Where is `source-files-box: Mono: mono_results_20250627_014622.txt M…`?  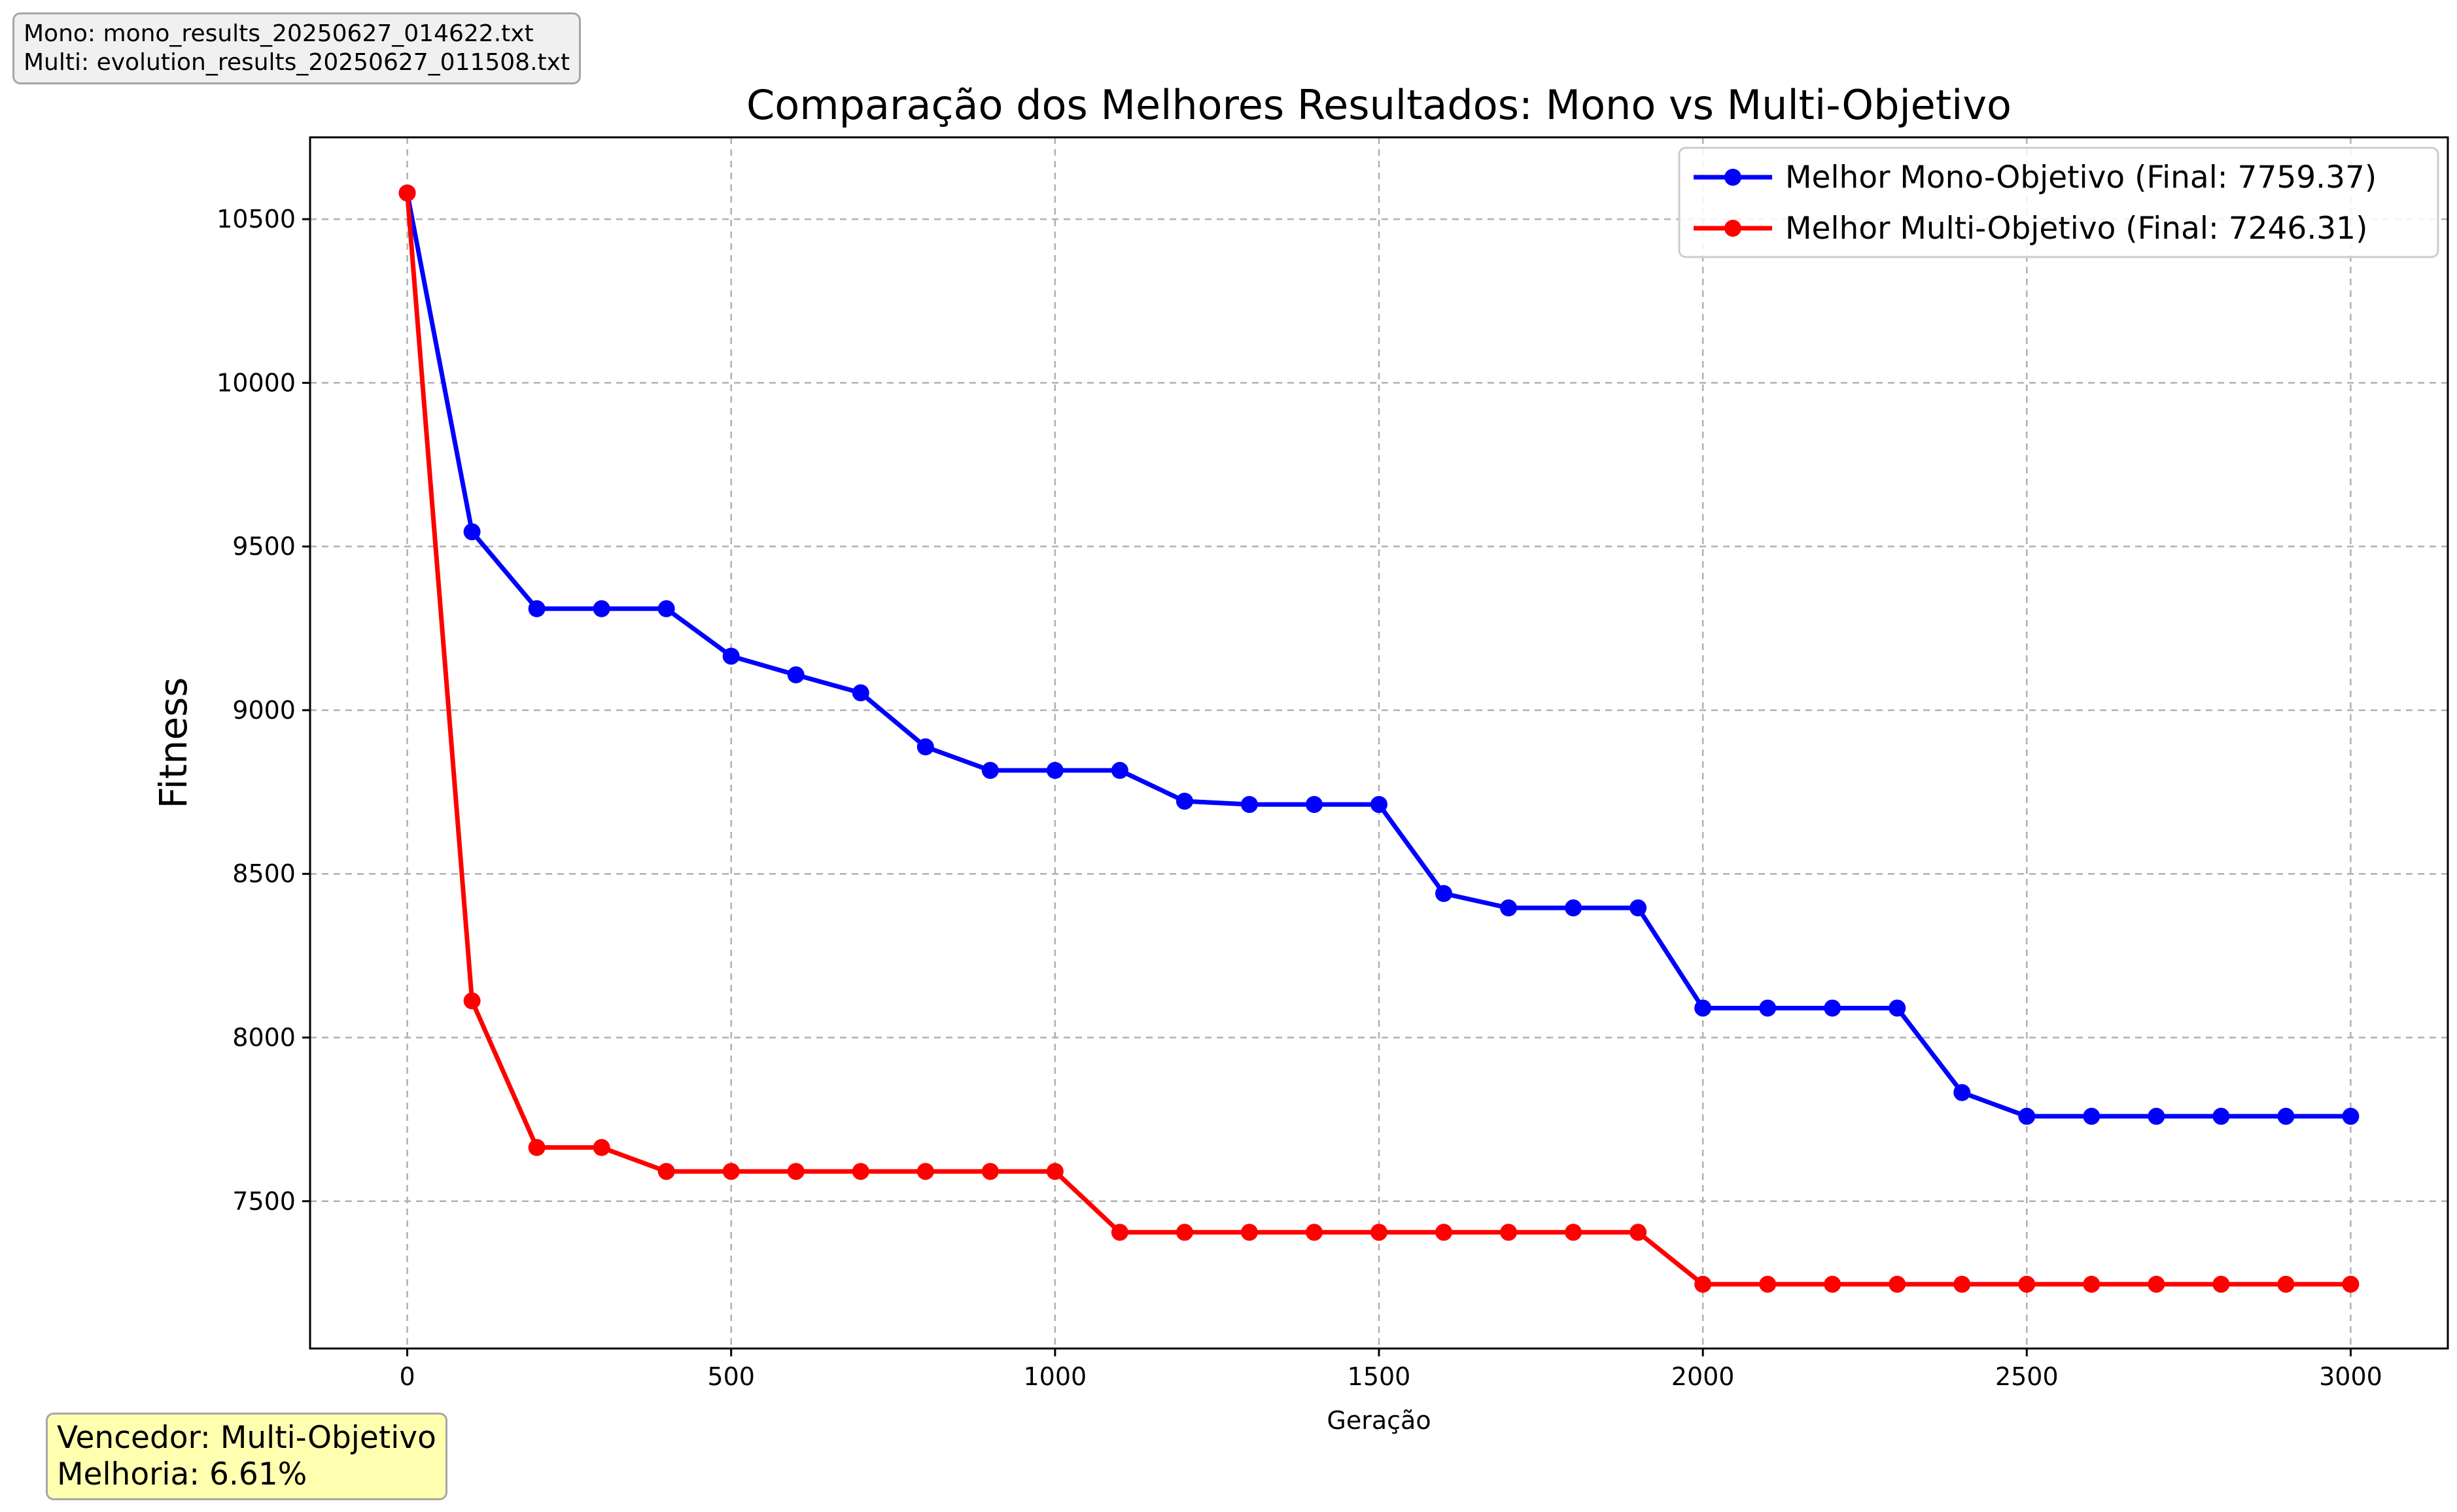 source-files-box: Mono: mono_results_20250627_014622.txt M… is located at coordinates (297, 48).